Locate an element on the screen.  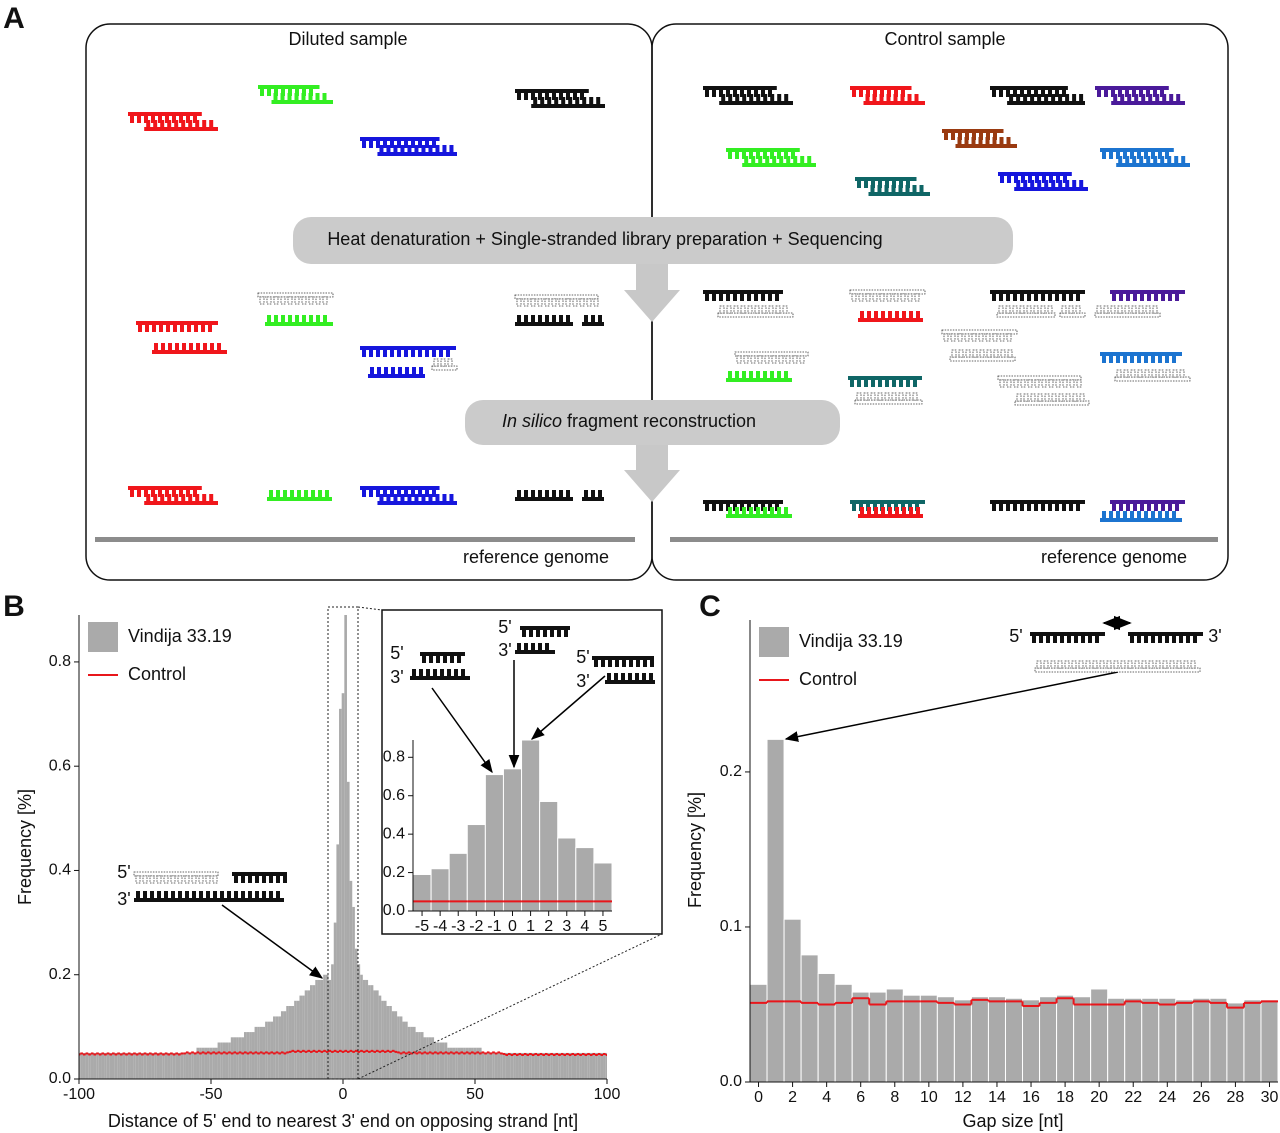
y-axis-label: Frequency [%] is located at coordinates (25, 847).